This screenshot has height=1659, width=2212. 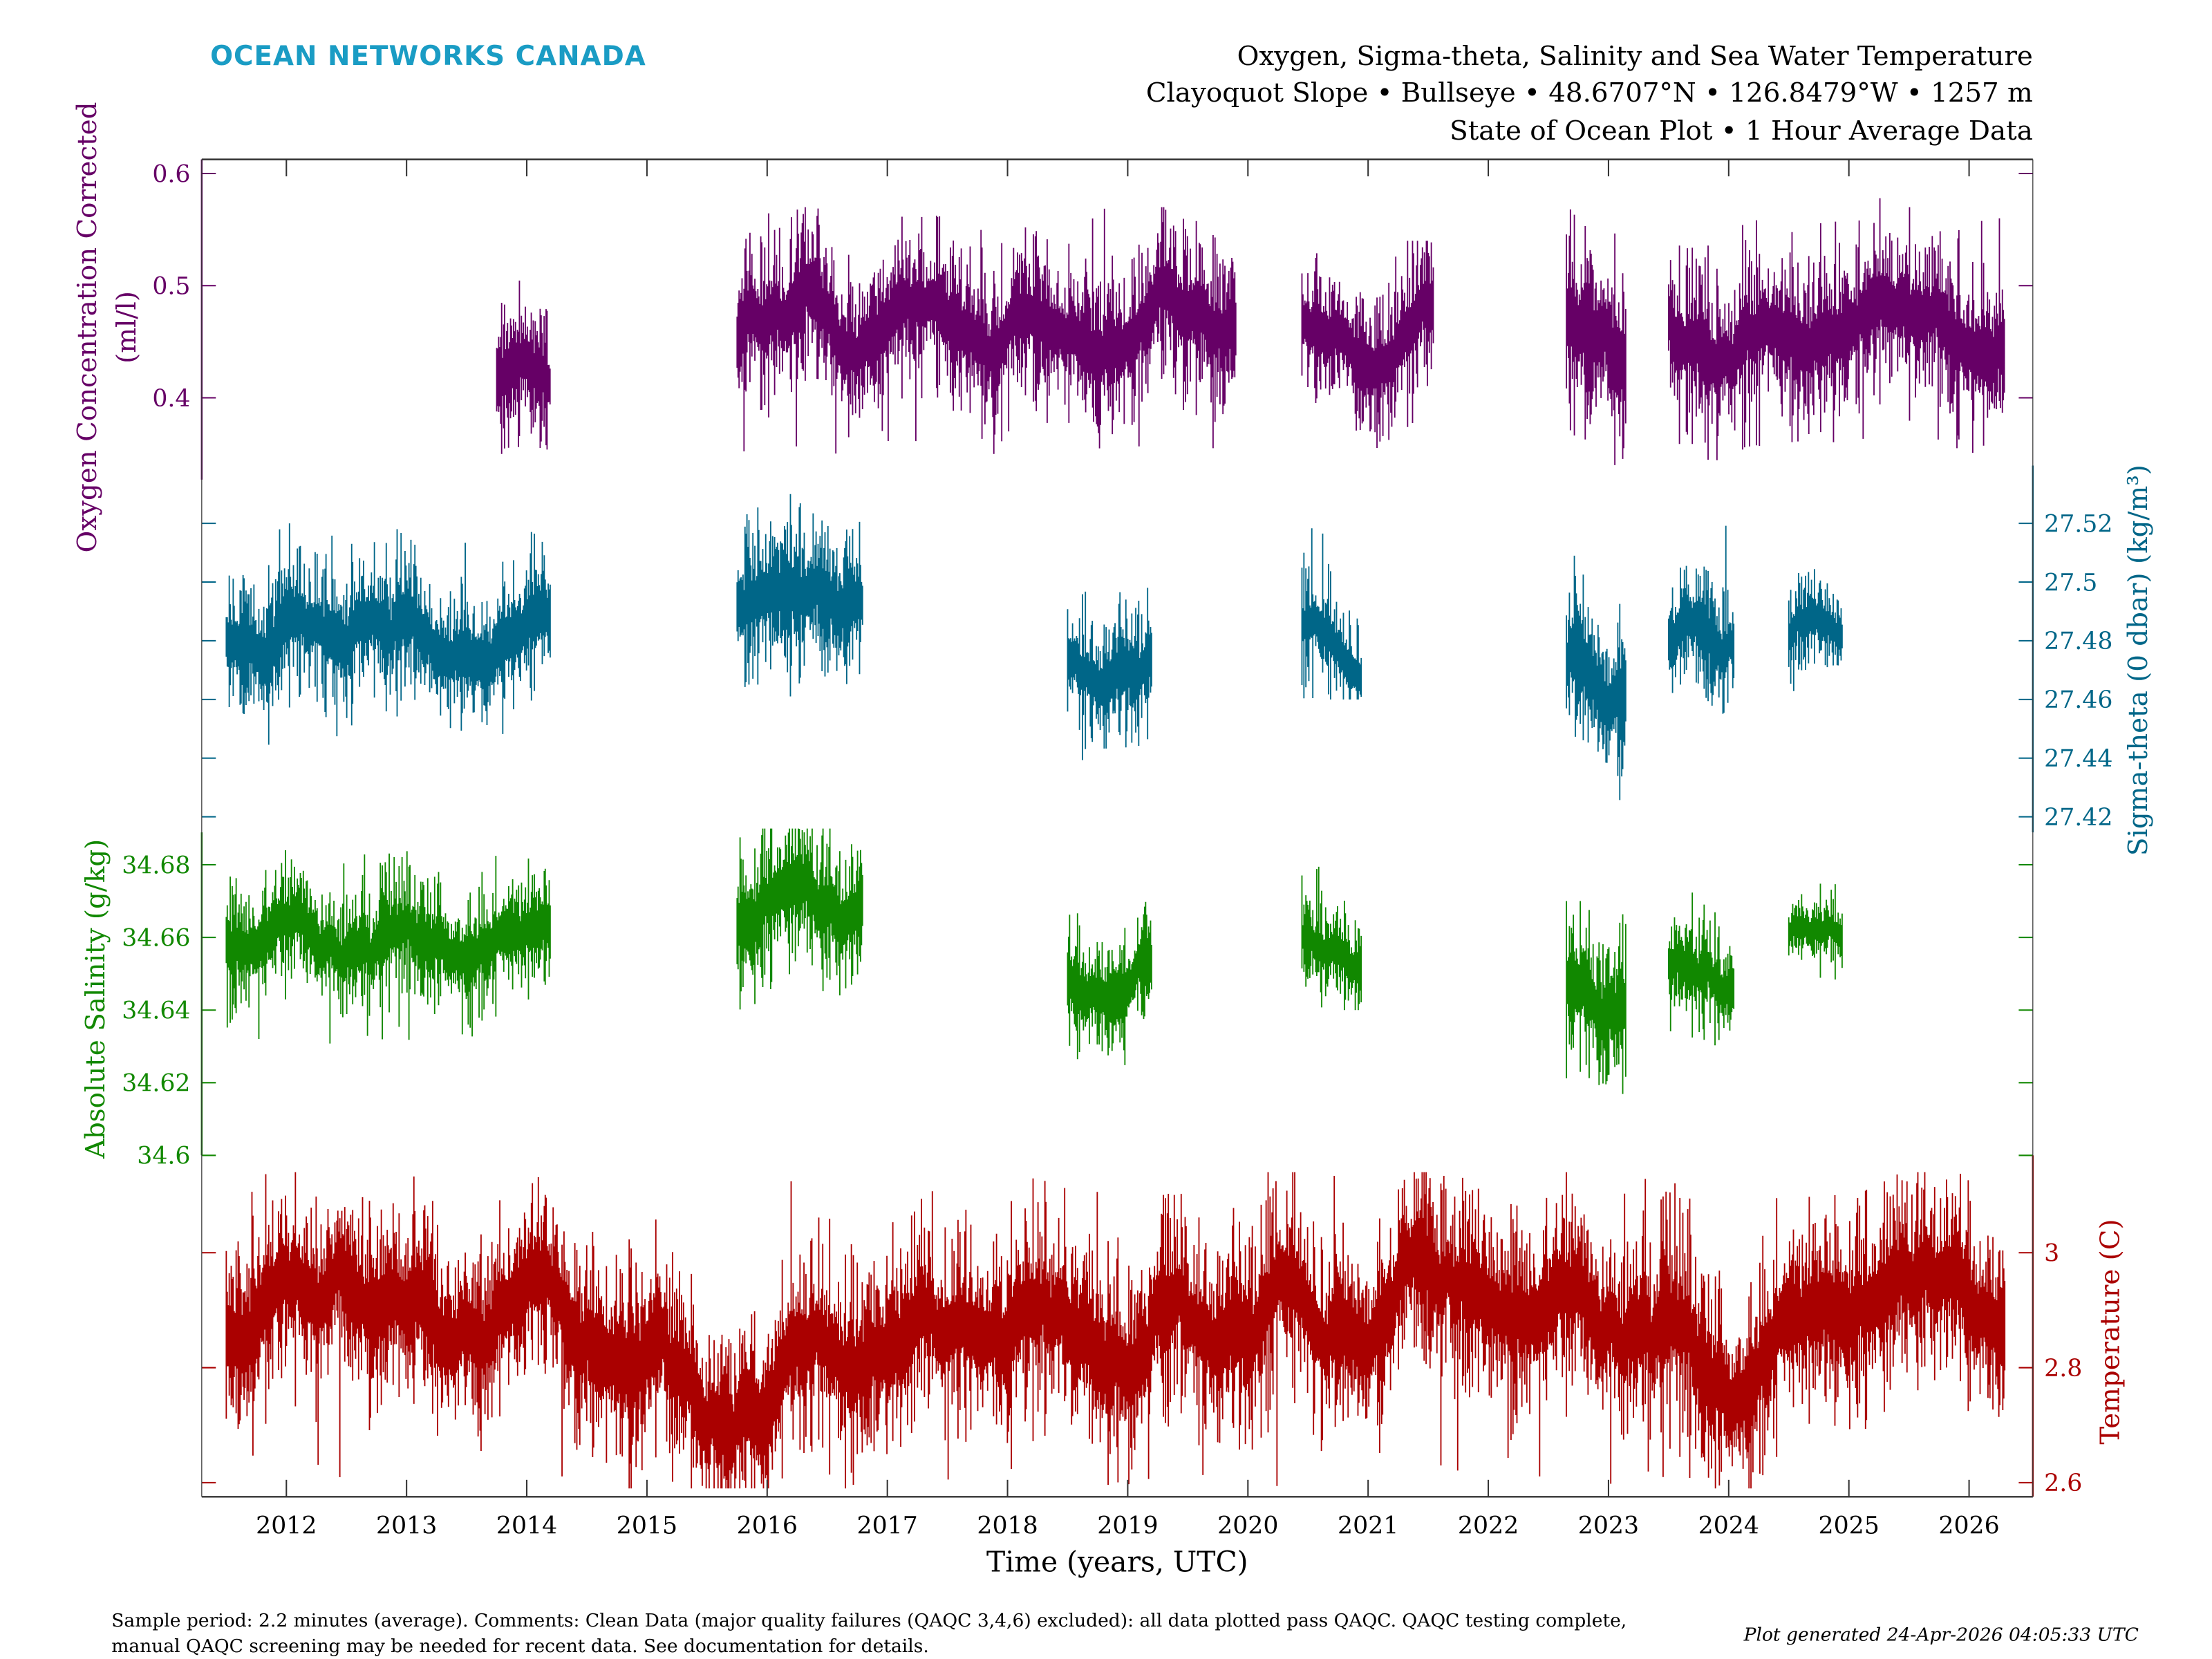 I want to click on y-tick-label: 34.66, so click(x=156, y=938).